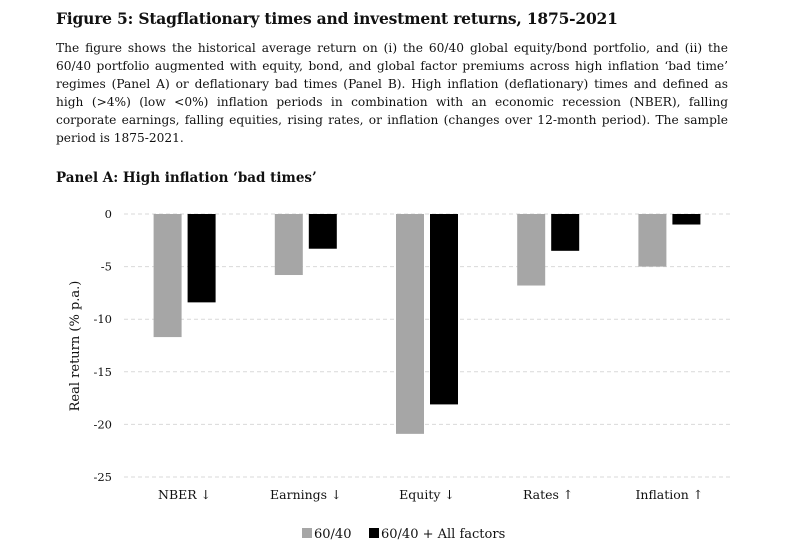 The width and height of the screenshot is (785, 556). What do you see at coordinates (427, 494) in the screenshot?
I see `x-category-label: Equity ↓` at bounding box center [427, 494].